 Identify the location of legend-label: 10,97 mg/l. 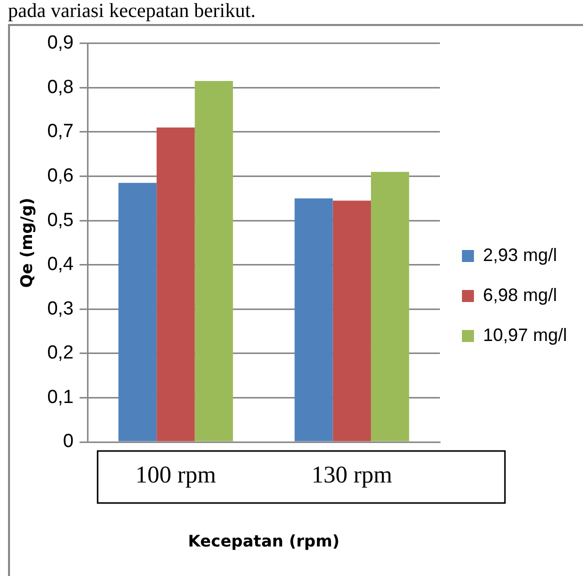
(525, 334).